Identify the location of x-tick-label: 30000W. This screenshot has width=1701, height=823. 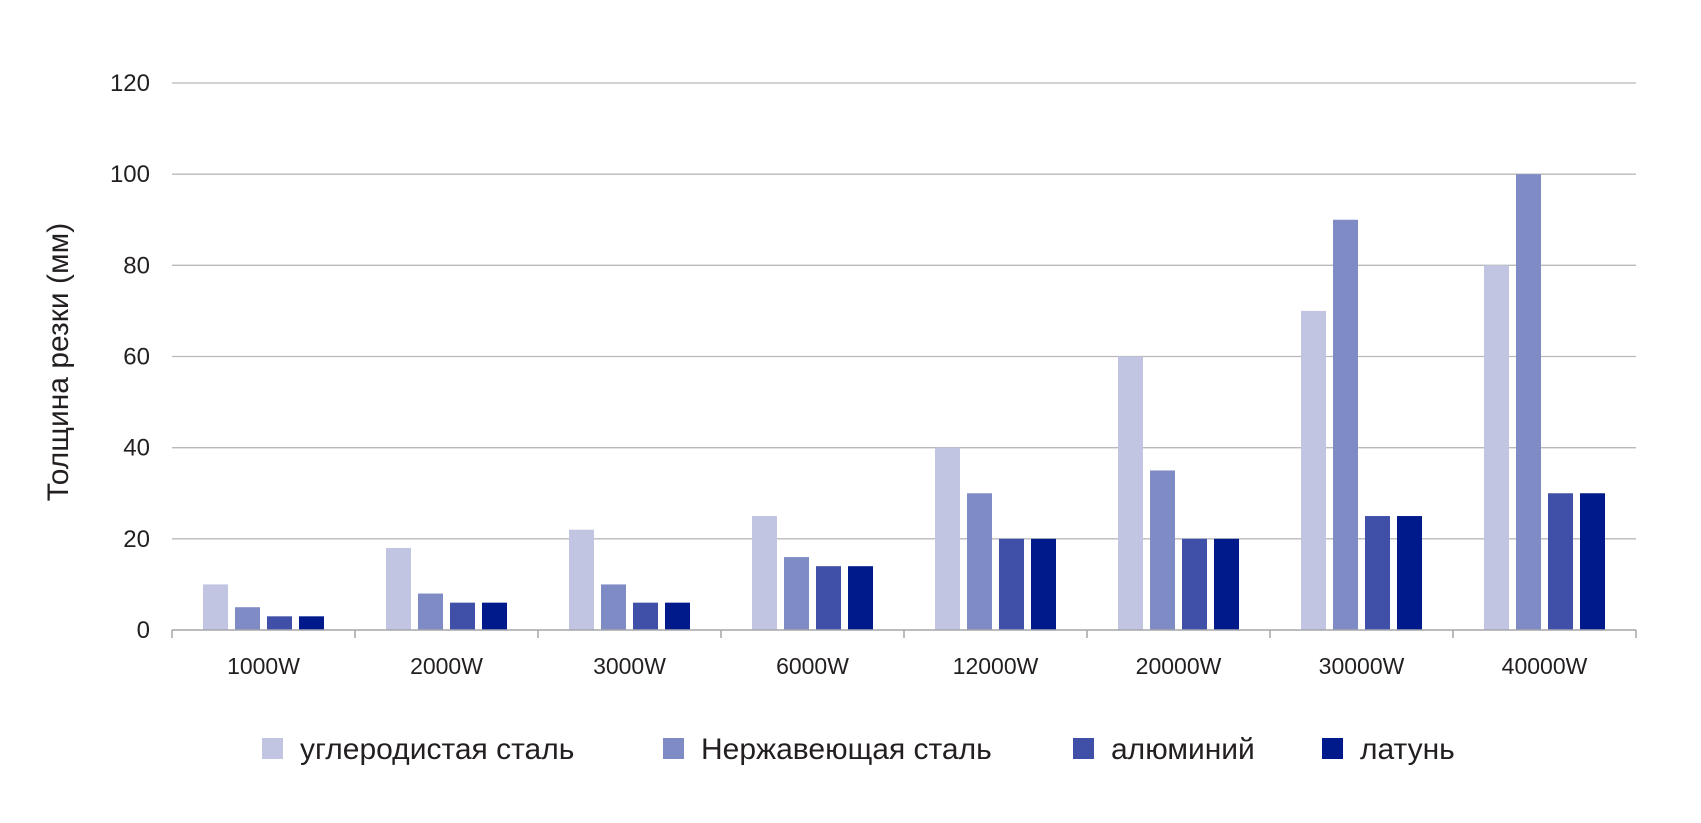
(1362, 666).